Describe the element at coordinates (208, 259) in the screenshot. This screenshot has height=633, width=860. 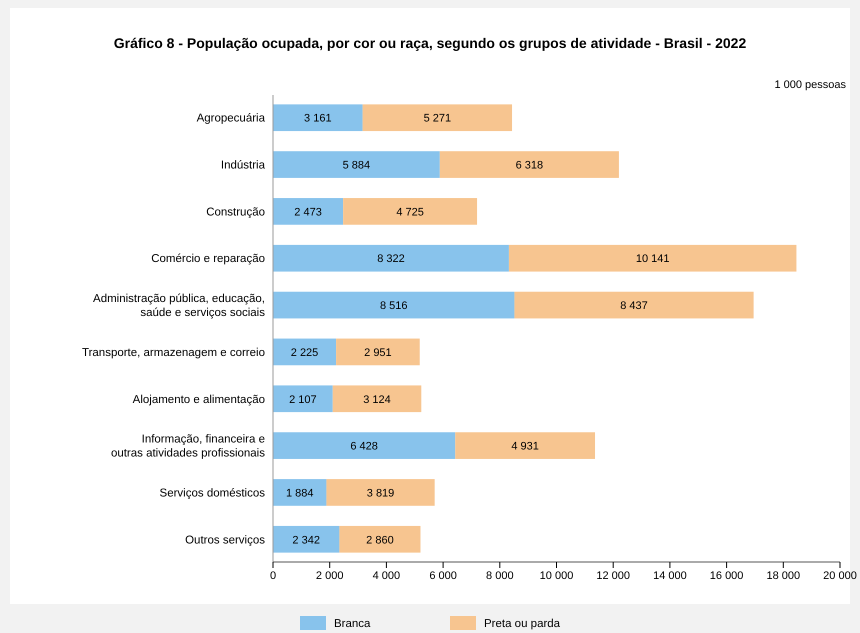
I see `y-tick-label: Comércio e reparação` at that location.